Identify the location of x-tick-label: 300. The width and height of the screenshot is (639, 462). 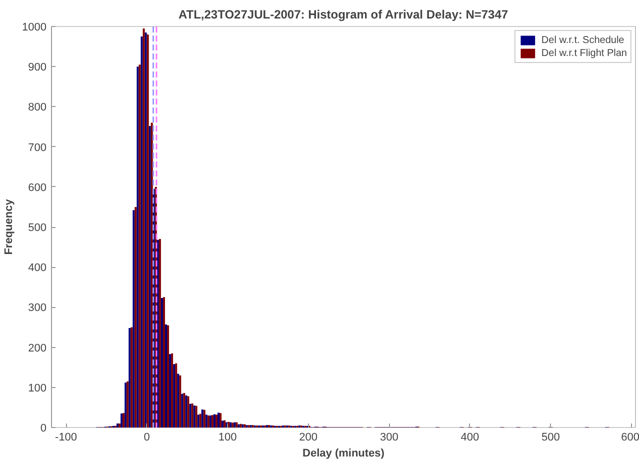
(389, 438).